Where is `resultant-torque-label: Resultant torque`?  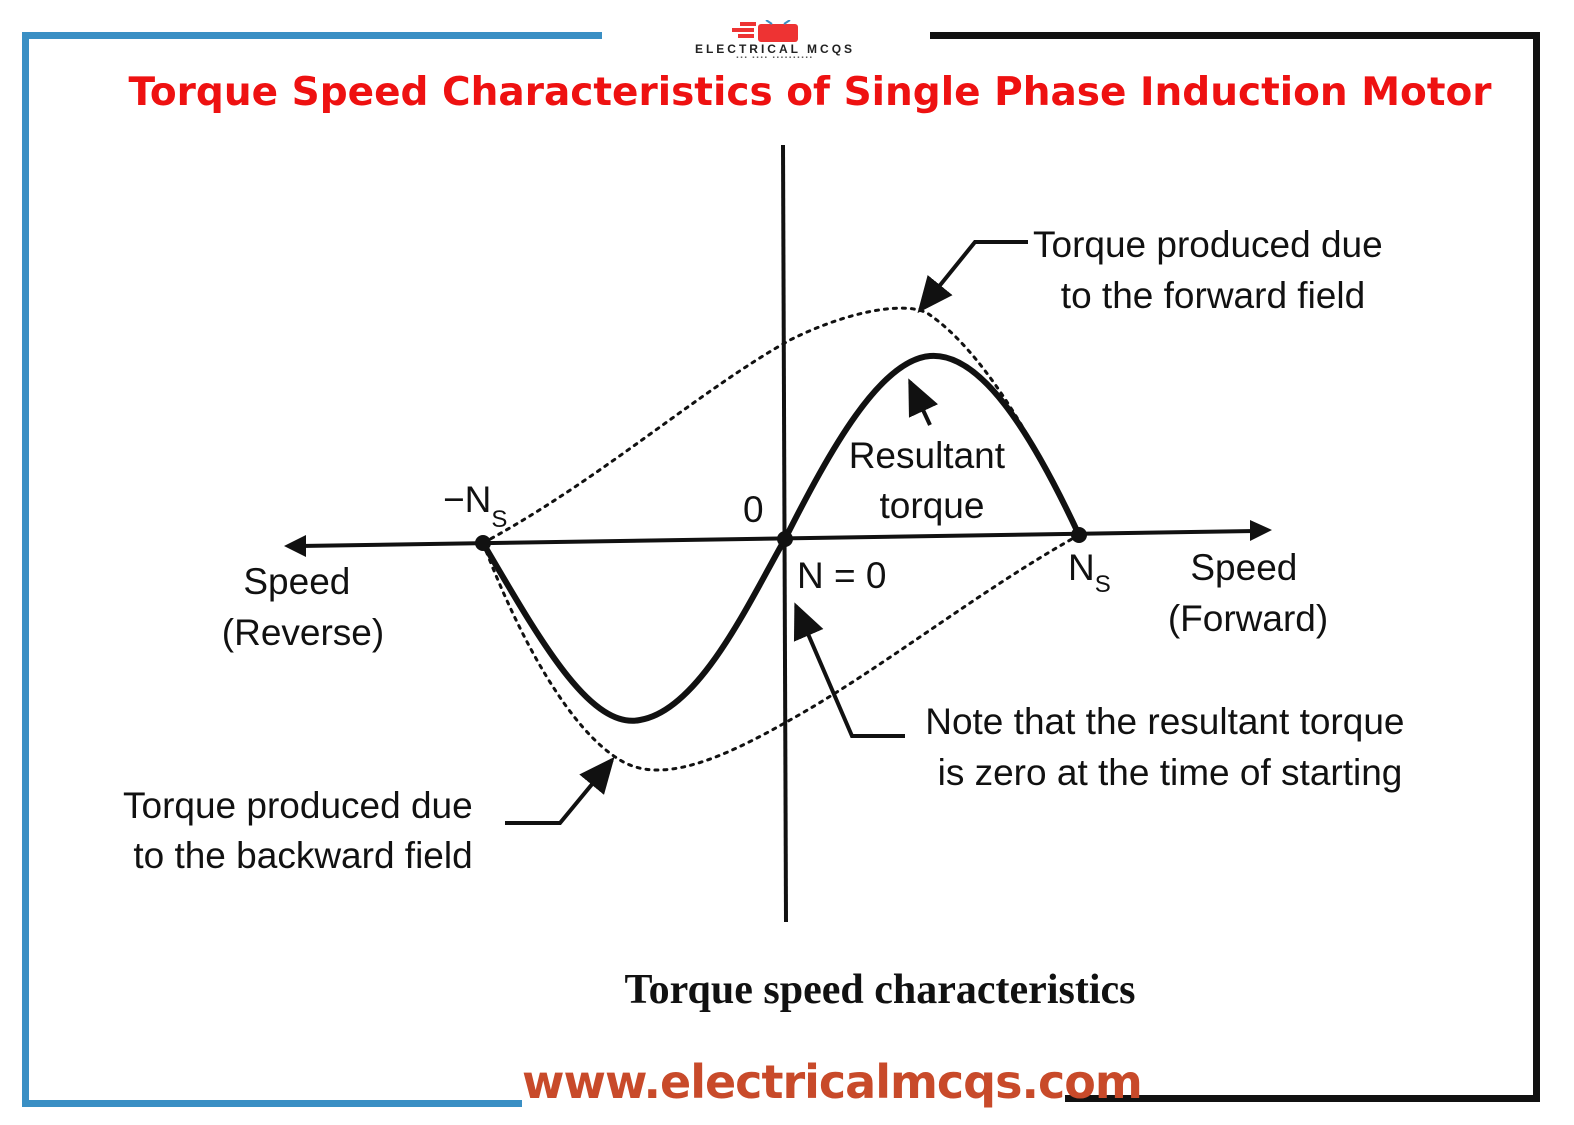
resultant-torque-label: Resultant torque is located at coordinates (932, 480).